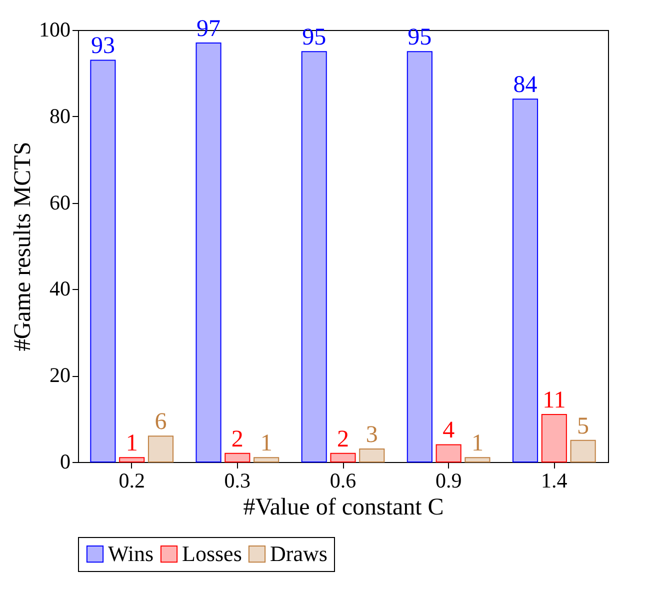 This screenshot has height=615, width=662. I want to click on y-tick-label: 100, so click(54, 30).